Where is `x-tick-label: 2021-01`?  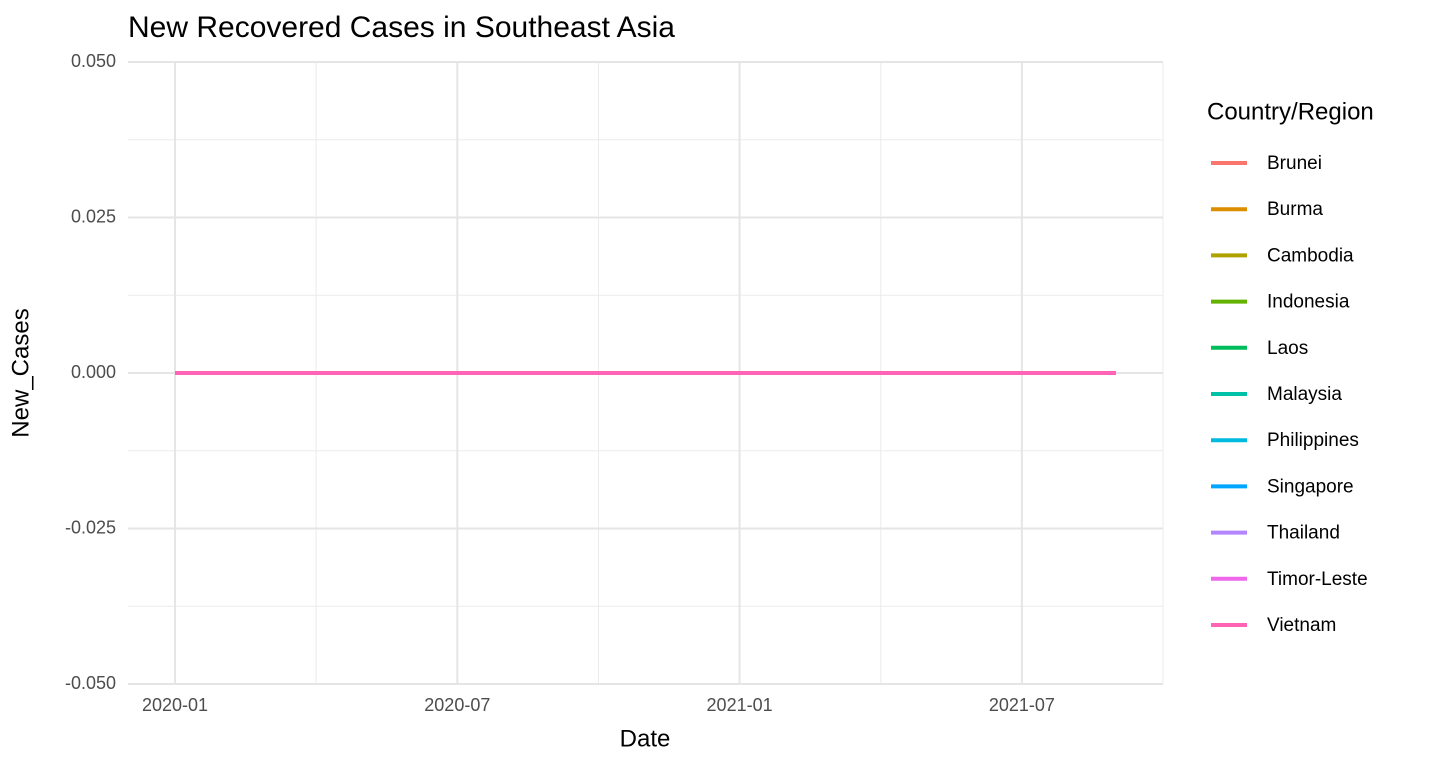
x-tick-label: 2021-01 is located at coordinates (740, 705).